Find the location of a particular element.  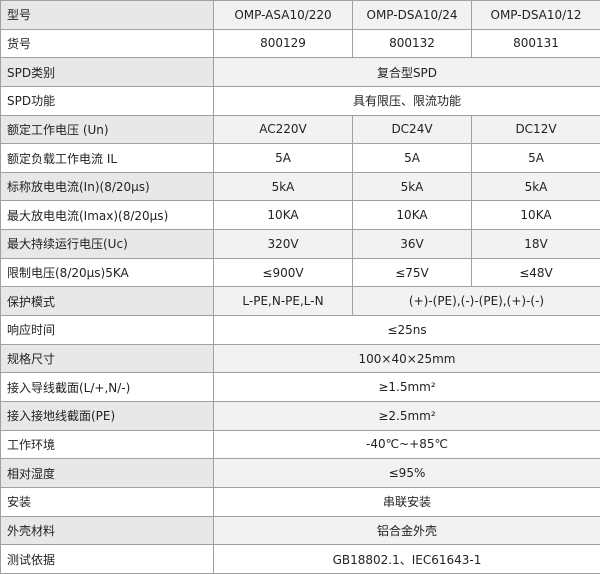

cell-value: ≤25ns is located at coordinates (406, 330).